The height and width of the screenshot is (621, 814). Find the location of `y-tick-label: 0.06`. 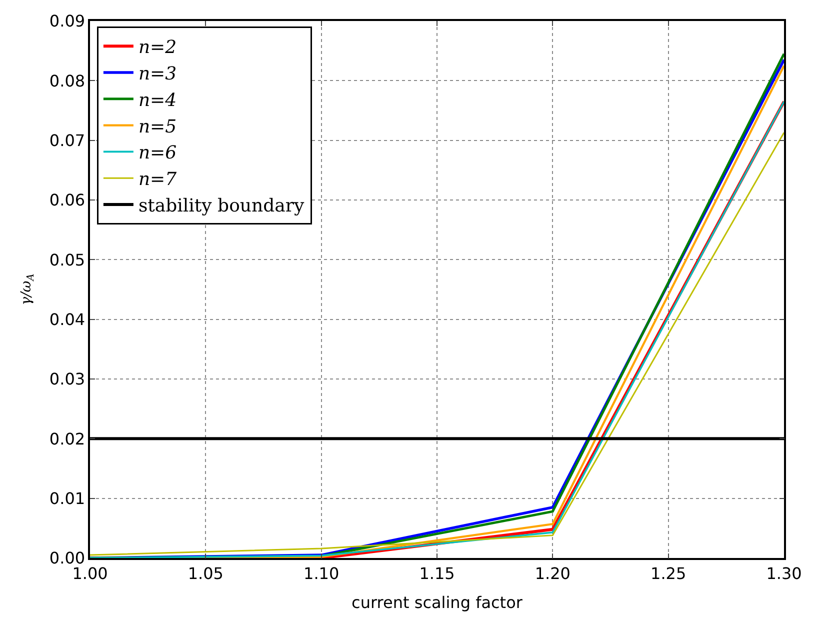

y-tick-label: 0.06 is located at coordinates (67, 200).